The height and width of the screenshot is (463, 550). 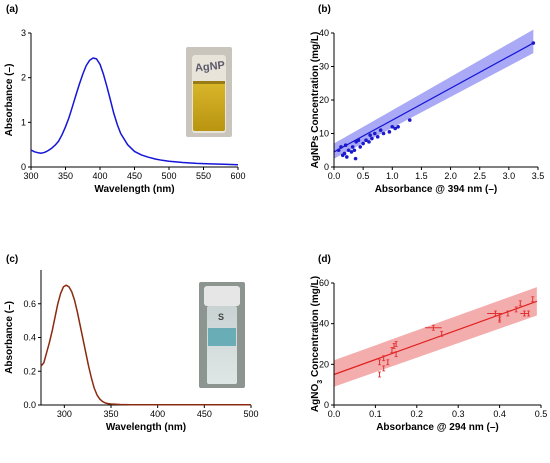 I want to click on y-tick-label: 10, so click(x=324, y=134).